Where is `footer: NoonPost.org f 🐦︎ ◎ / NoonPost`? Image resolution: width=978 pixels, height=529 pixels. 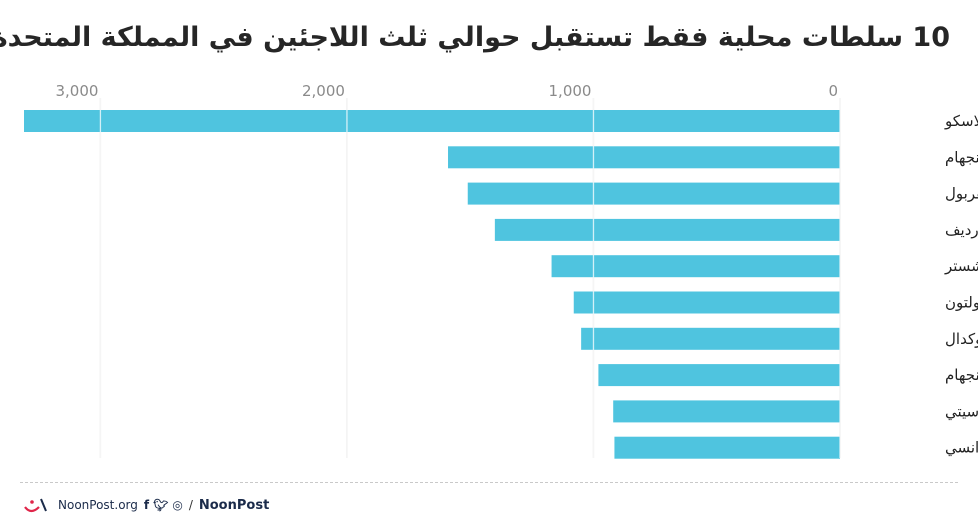
footer: NoonPost.org f 🐦︎ ◎ / NoonPost is located at coordinates (145, 505).